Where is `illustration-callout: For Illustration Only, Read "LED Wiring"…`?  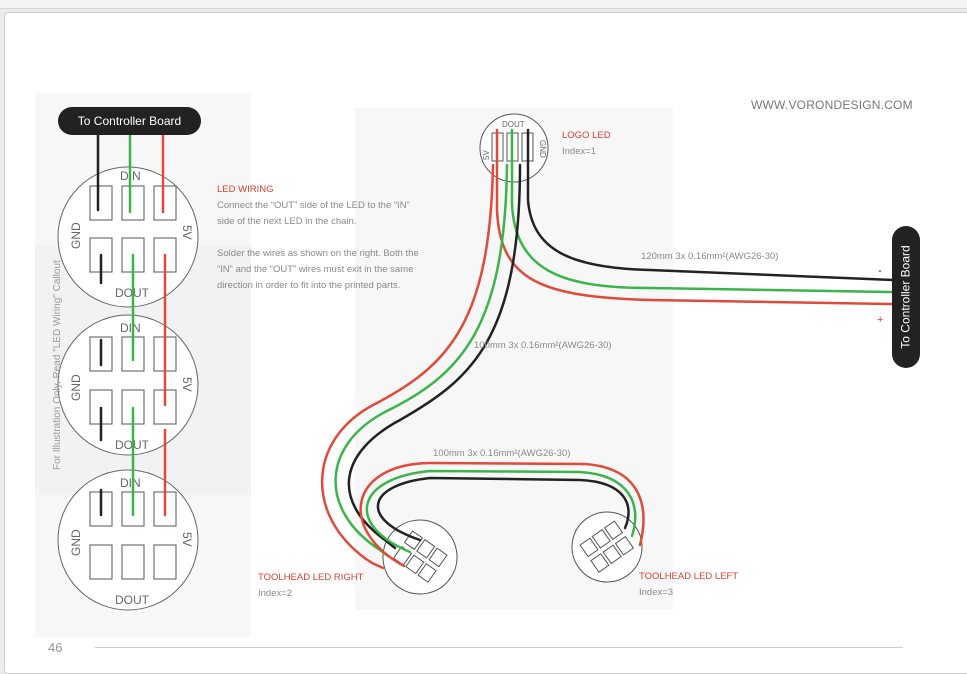 illustration-callout: For Illustration Only, Read "LED Wiring"… is located at coordinates (57, 365).